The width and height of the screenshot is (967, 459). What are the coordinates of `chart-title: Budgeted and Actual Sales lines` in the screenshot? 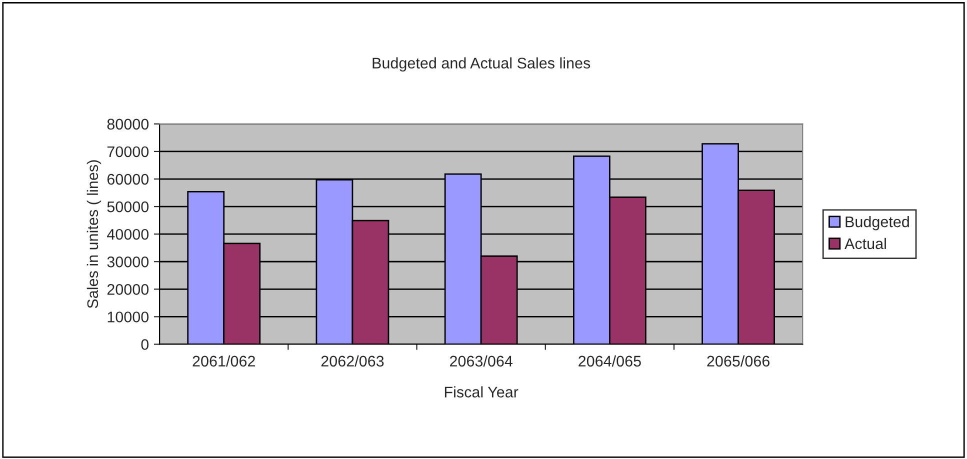 It's located at (481, 64).